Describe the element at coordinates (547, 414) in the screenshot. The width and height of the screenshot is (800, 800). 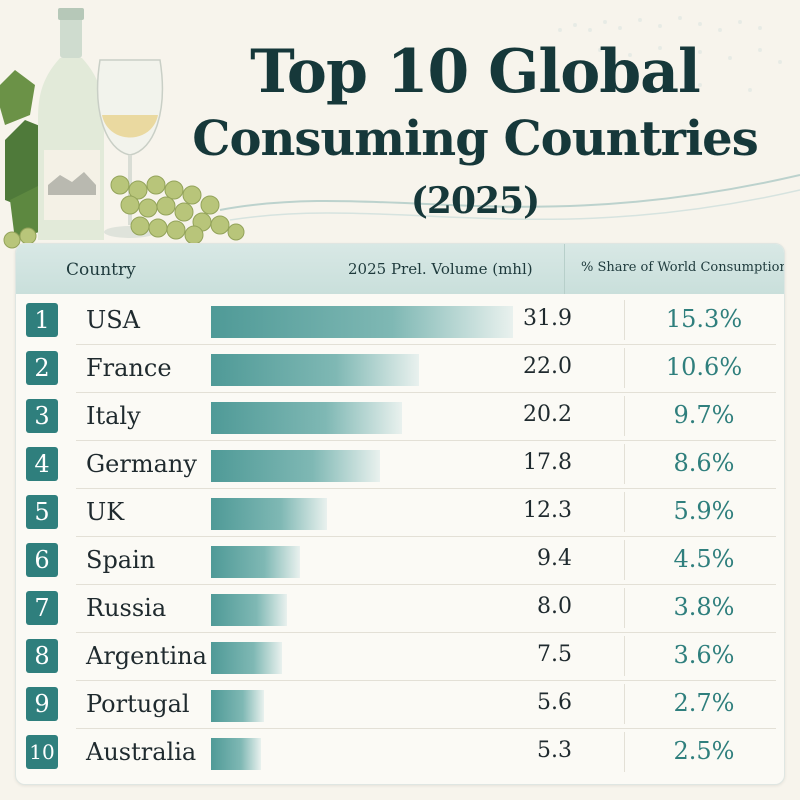
I see `volume-value: 20.2` at that location.